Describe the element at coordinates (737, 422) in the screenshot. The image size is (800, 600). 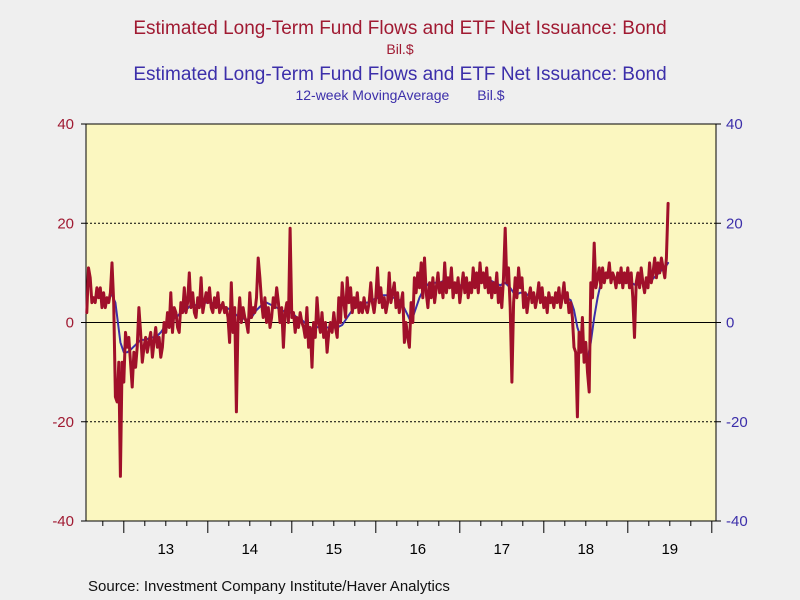
I see `ytick-label-right: -20` at that location.